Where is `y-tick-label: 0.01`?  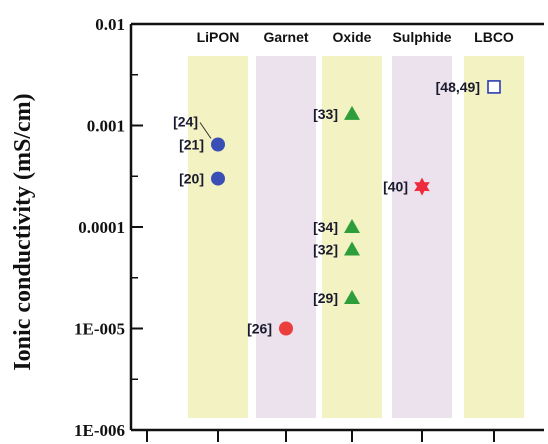
y-tick-label: 0.01 is located at coordinates (110, 24).